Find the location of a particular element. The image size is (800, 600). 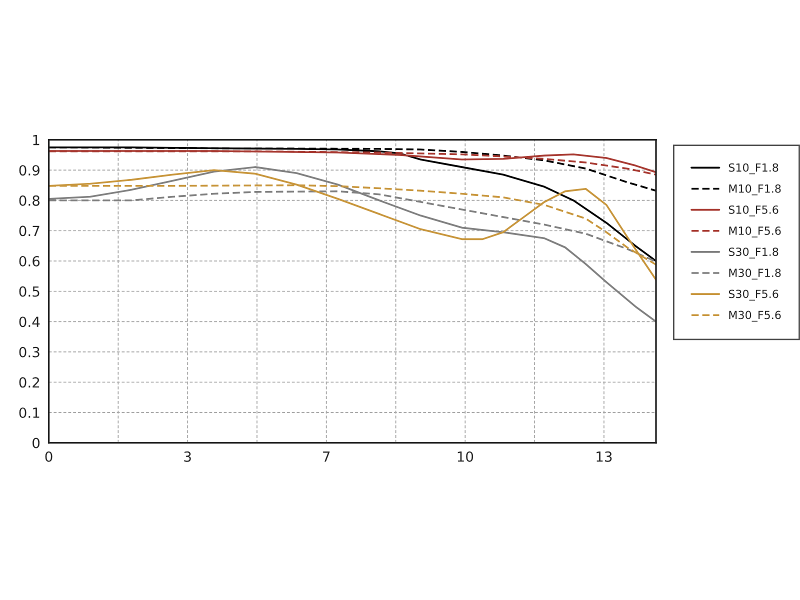

y-tick-label: 0.8 is located at coordinates (29, 200).